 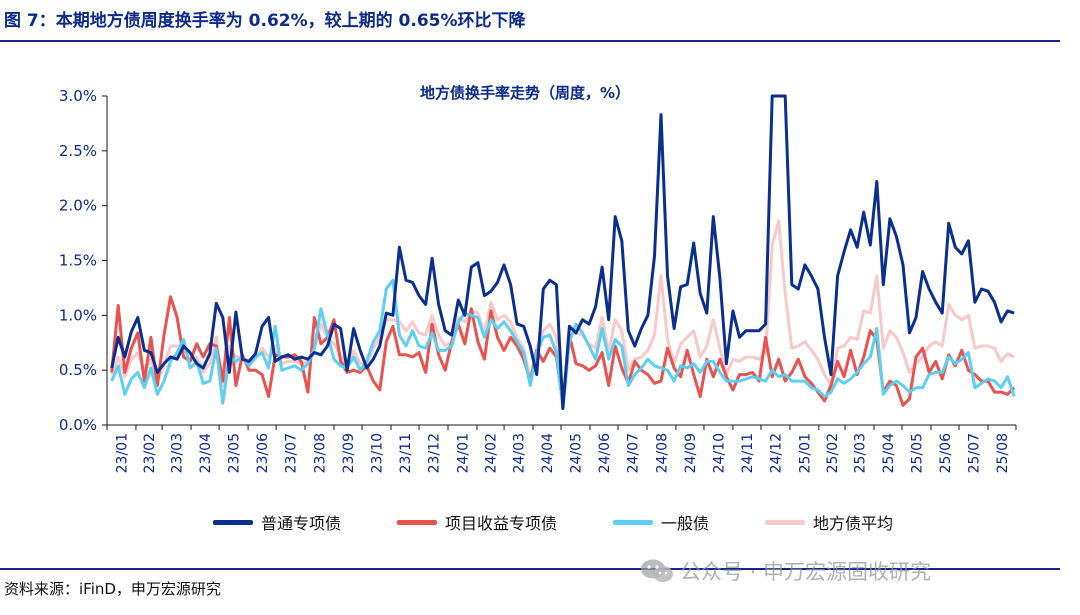 What do you see at coordinates (349, 453) in the screenshot?
I see `x-tick-label: 23/09` at bounding box center [349, 453].